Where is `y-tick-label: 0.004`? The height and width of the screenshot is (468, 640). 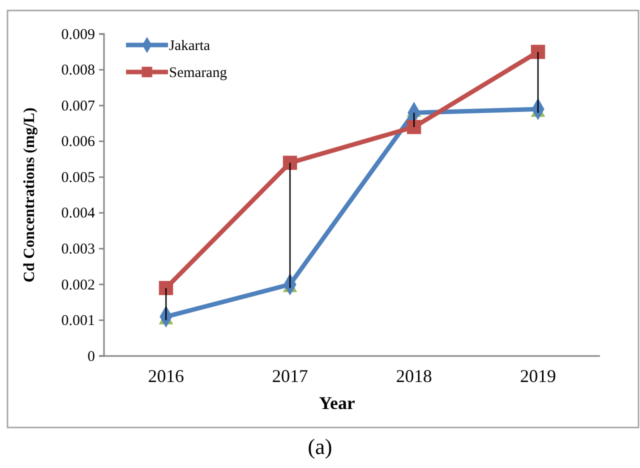
y-tick-label: 0.004 is located at coordinates (78, 214).